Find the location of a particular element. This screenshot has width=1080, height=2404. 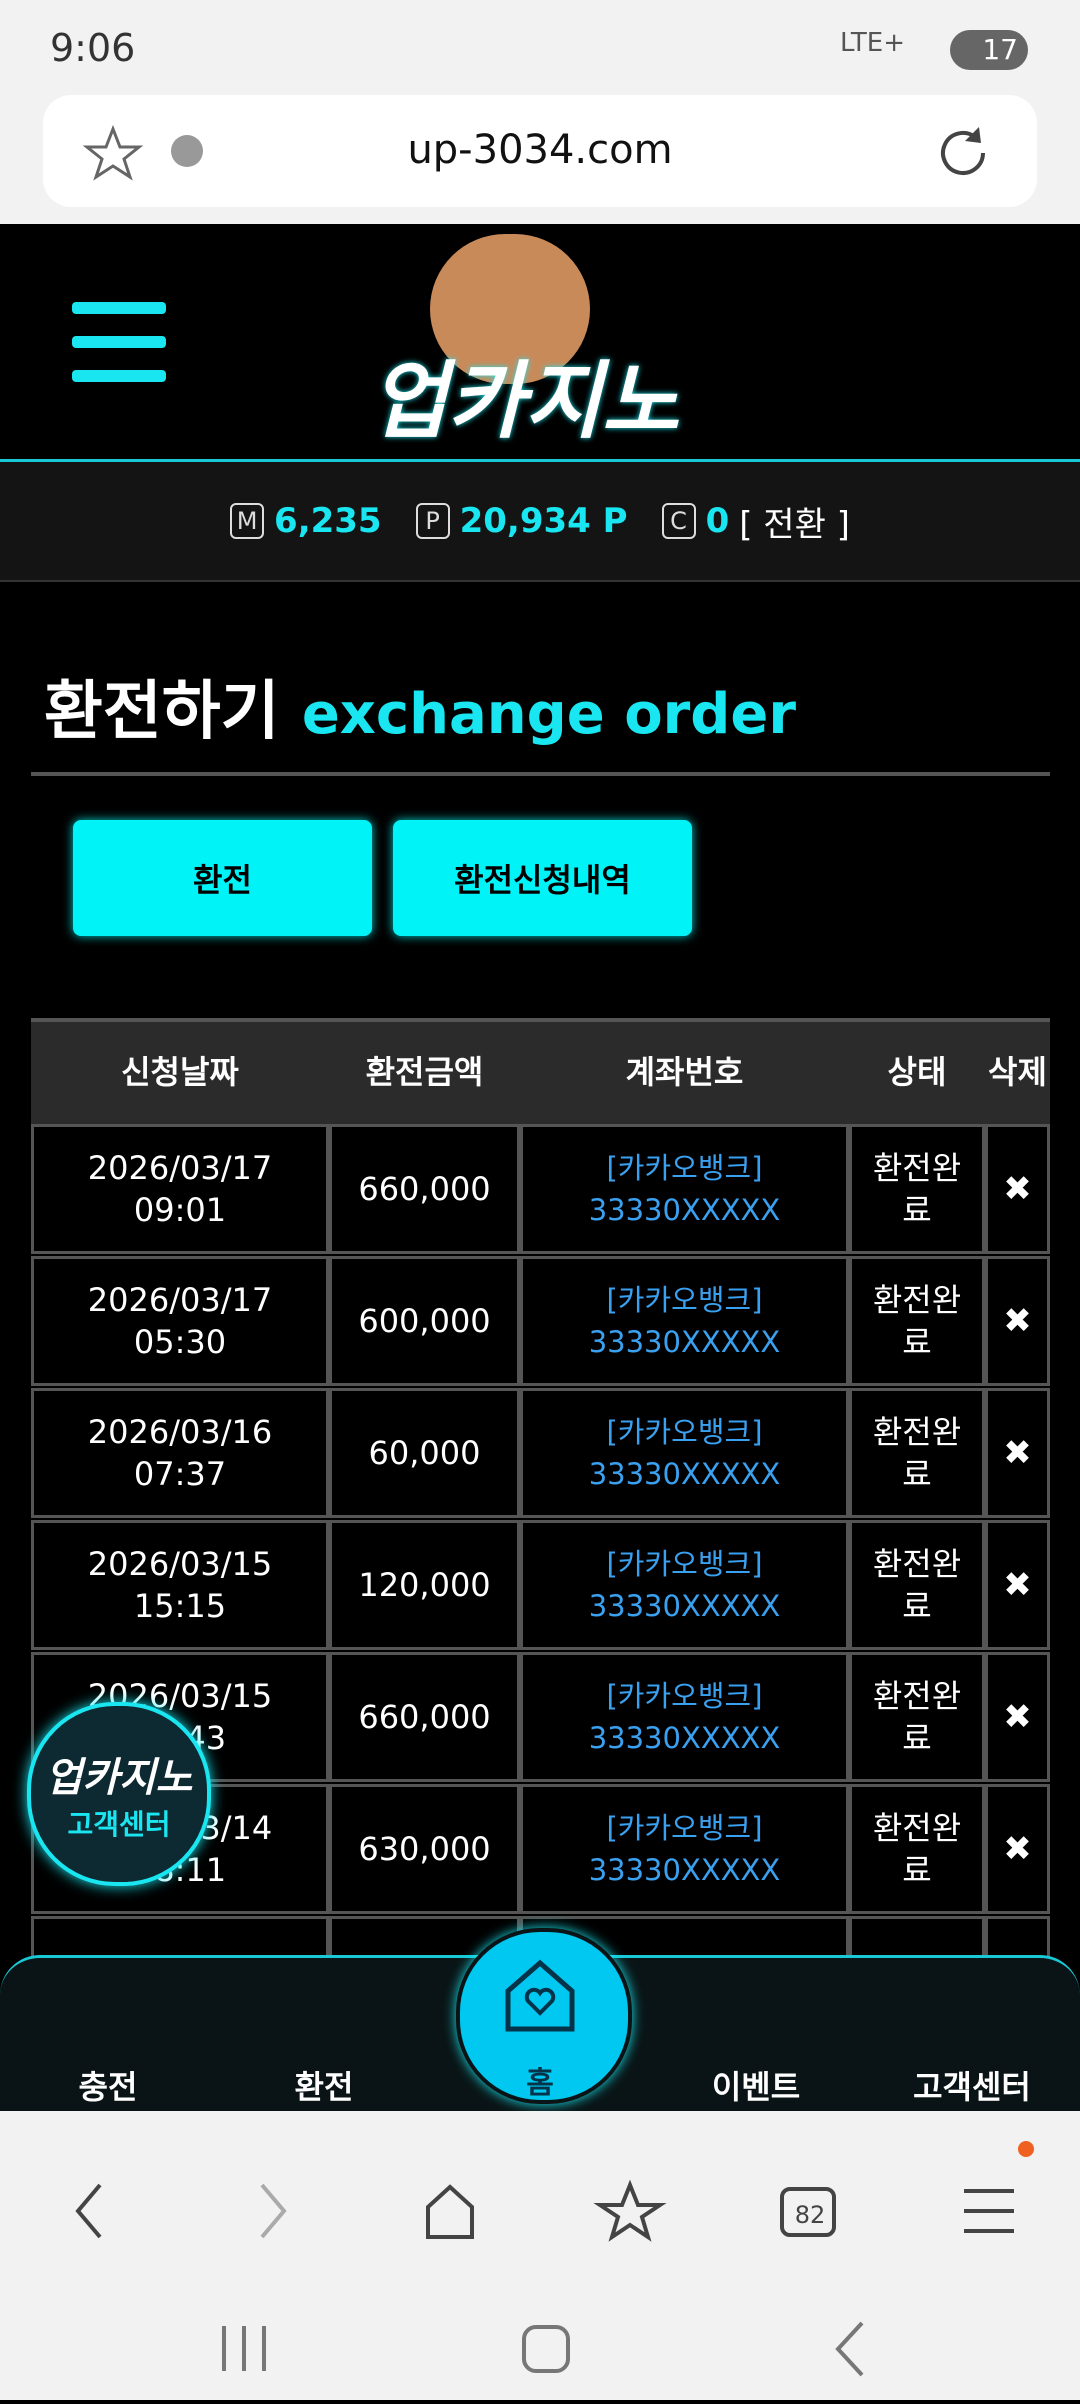

title-ko: 환전하기 is located at coordinates (162, 712).